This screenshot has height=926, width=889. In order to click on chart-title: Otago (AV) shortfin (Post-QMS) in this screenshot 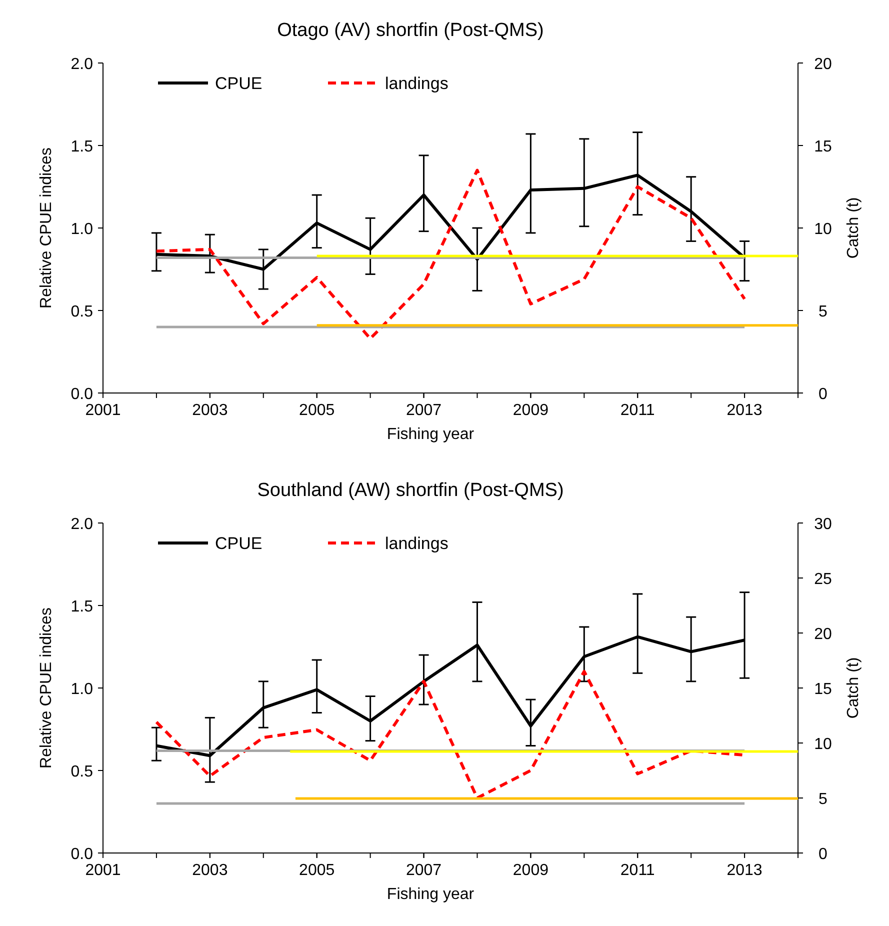, I will do `click(410, 30)`.